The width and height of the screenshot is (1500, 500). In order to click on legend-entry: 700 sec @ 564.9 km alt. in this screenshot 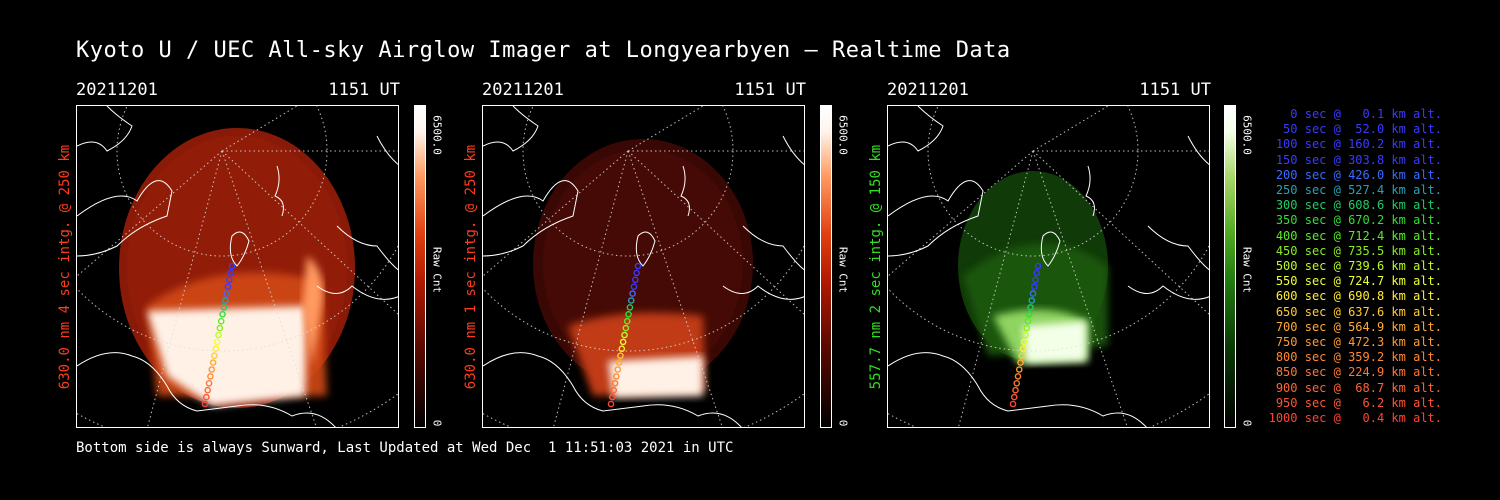, I will do `click(1358, 326)`.